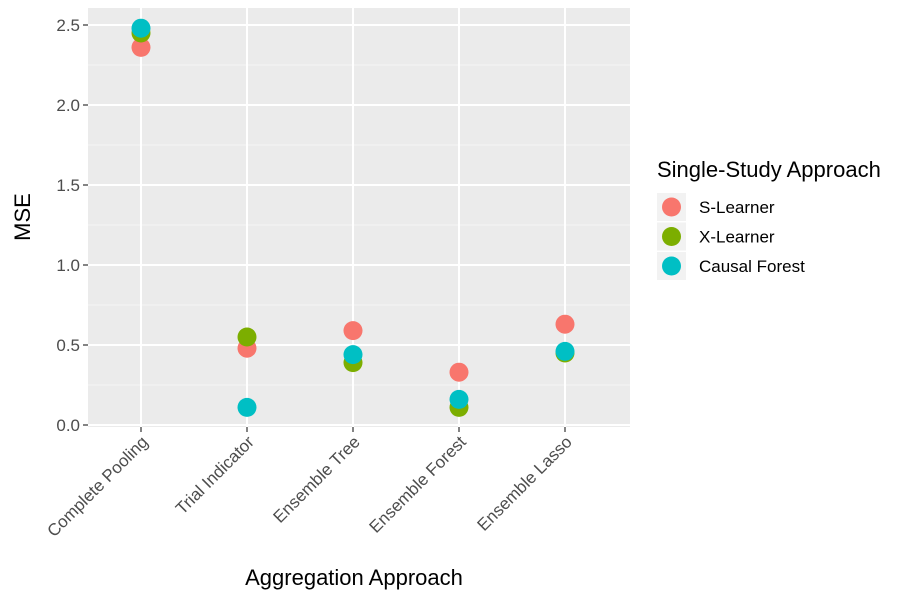 The width and height of the screenshot is (922, 593). I want to click on y-tick-label: 2.5, so click(68, 25).